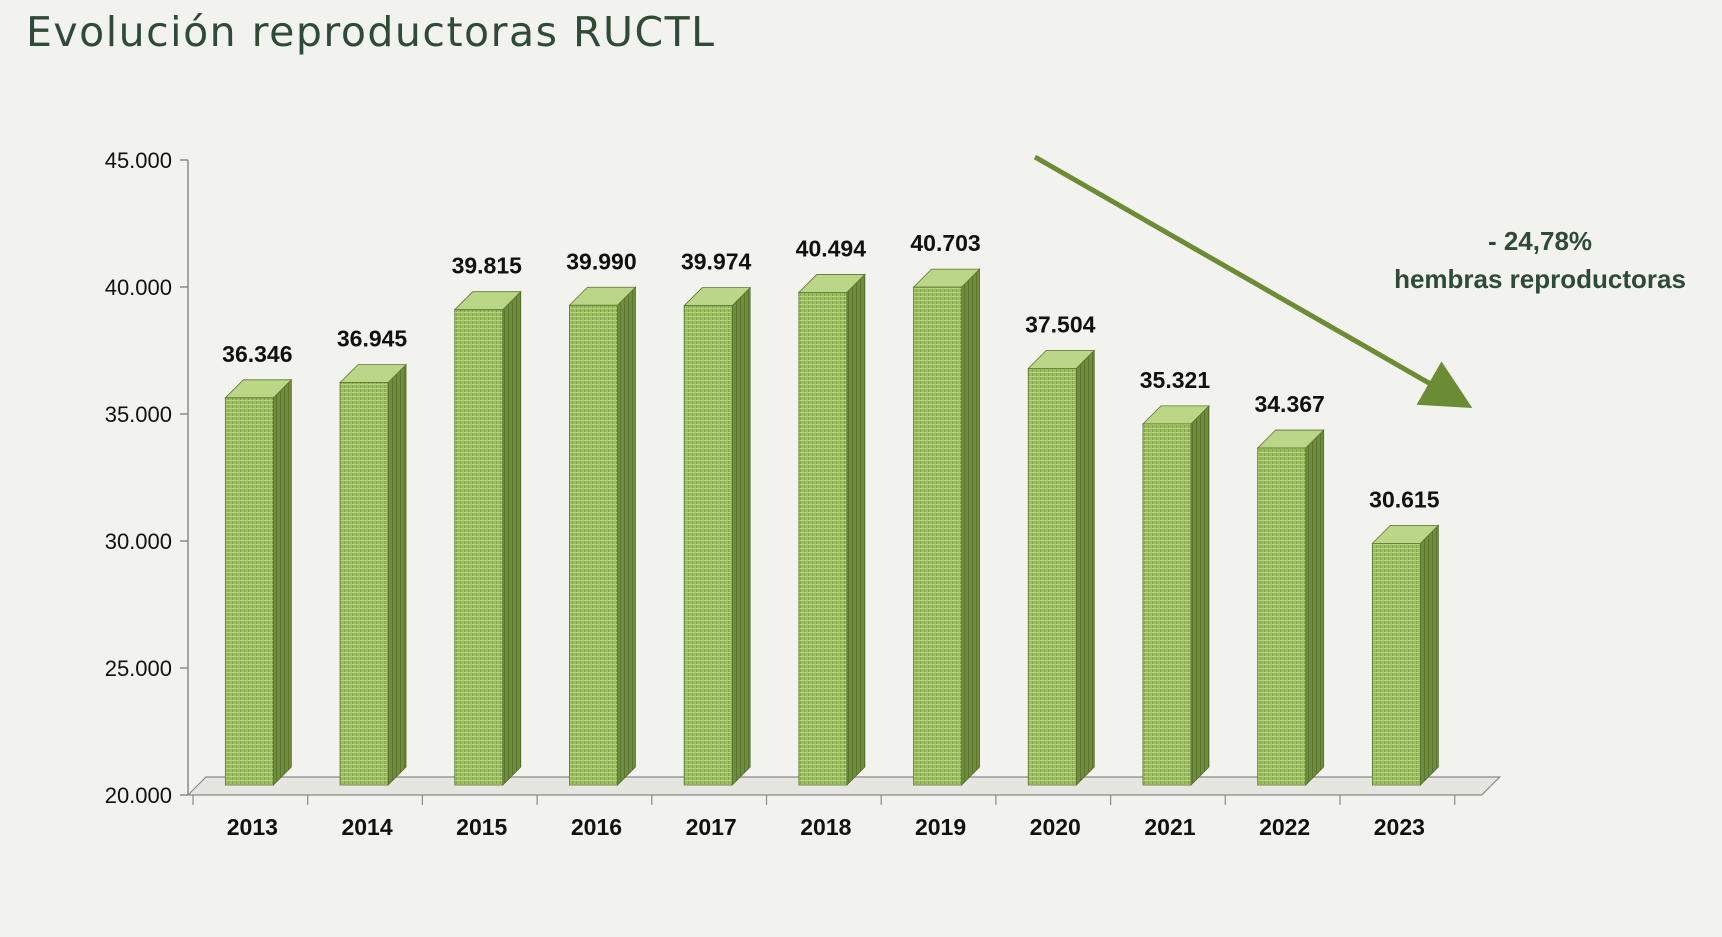 This screenshot has width=1722, height=937. What do you see at coordinates (138, 541) in the screenshot?
I see `y-tick-label: 30.000` at bounding box center [138, 541].